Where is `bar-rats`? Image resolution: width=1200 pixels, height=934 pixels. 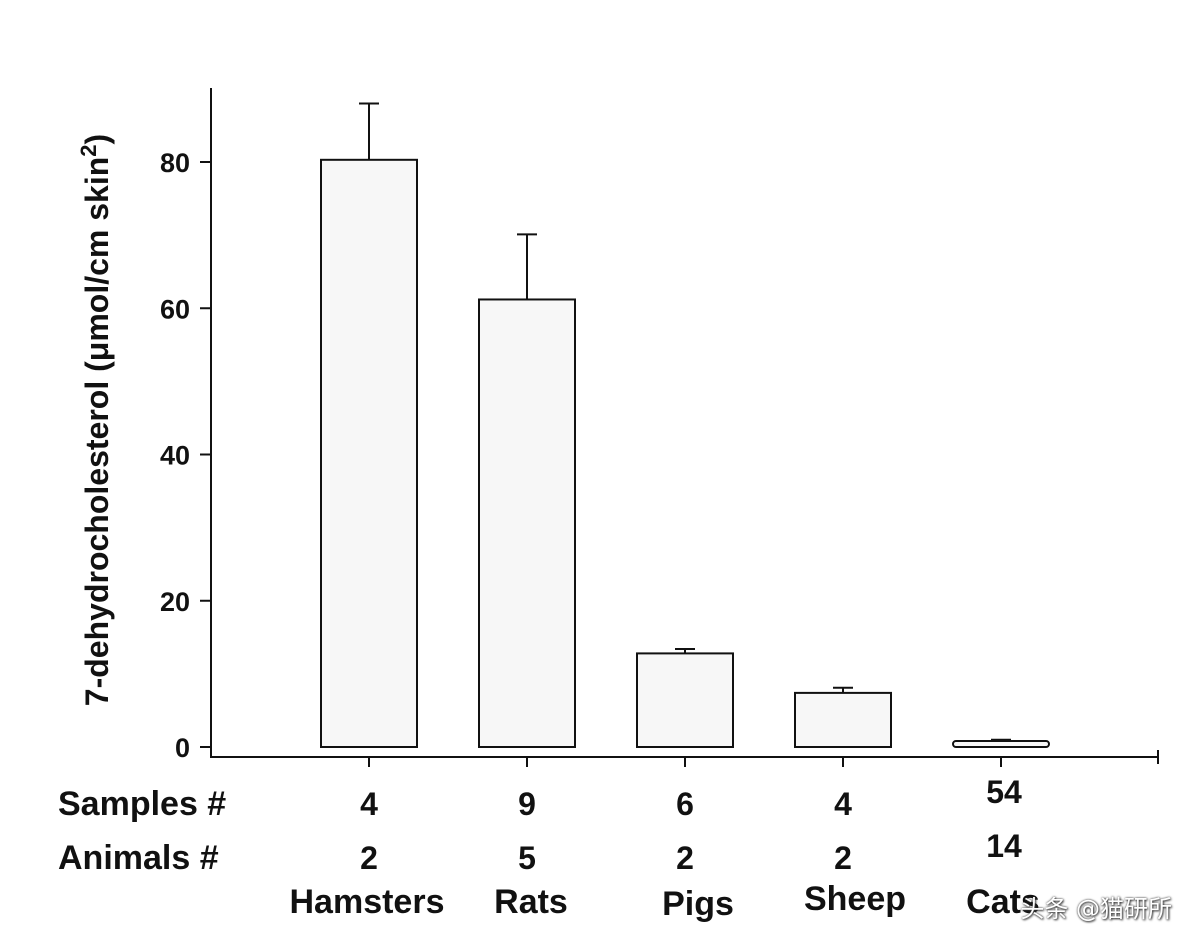
bar-rats is located at coordinates (527, 523).